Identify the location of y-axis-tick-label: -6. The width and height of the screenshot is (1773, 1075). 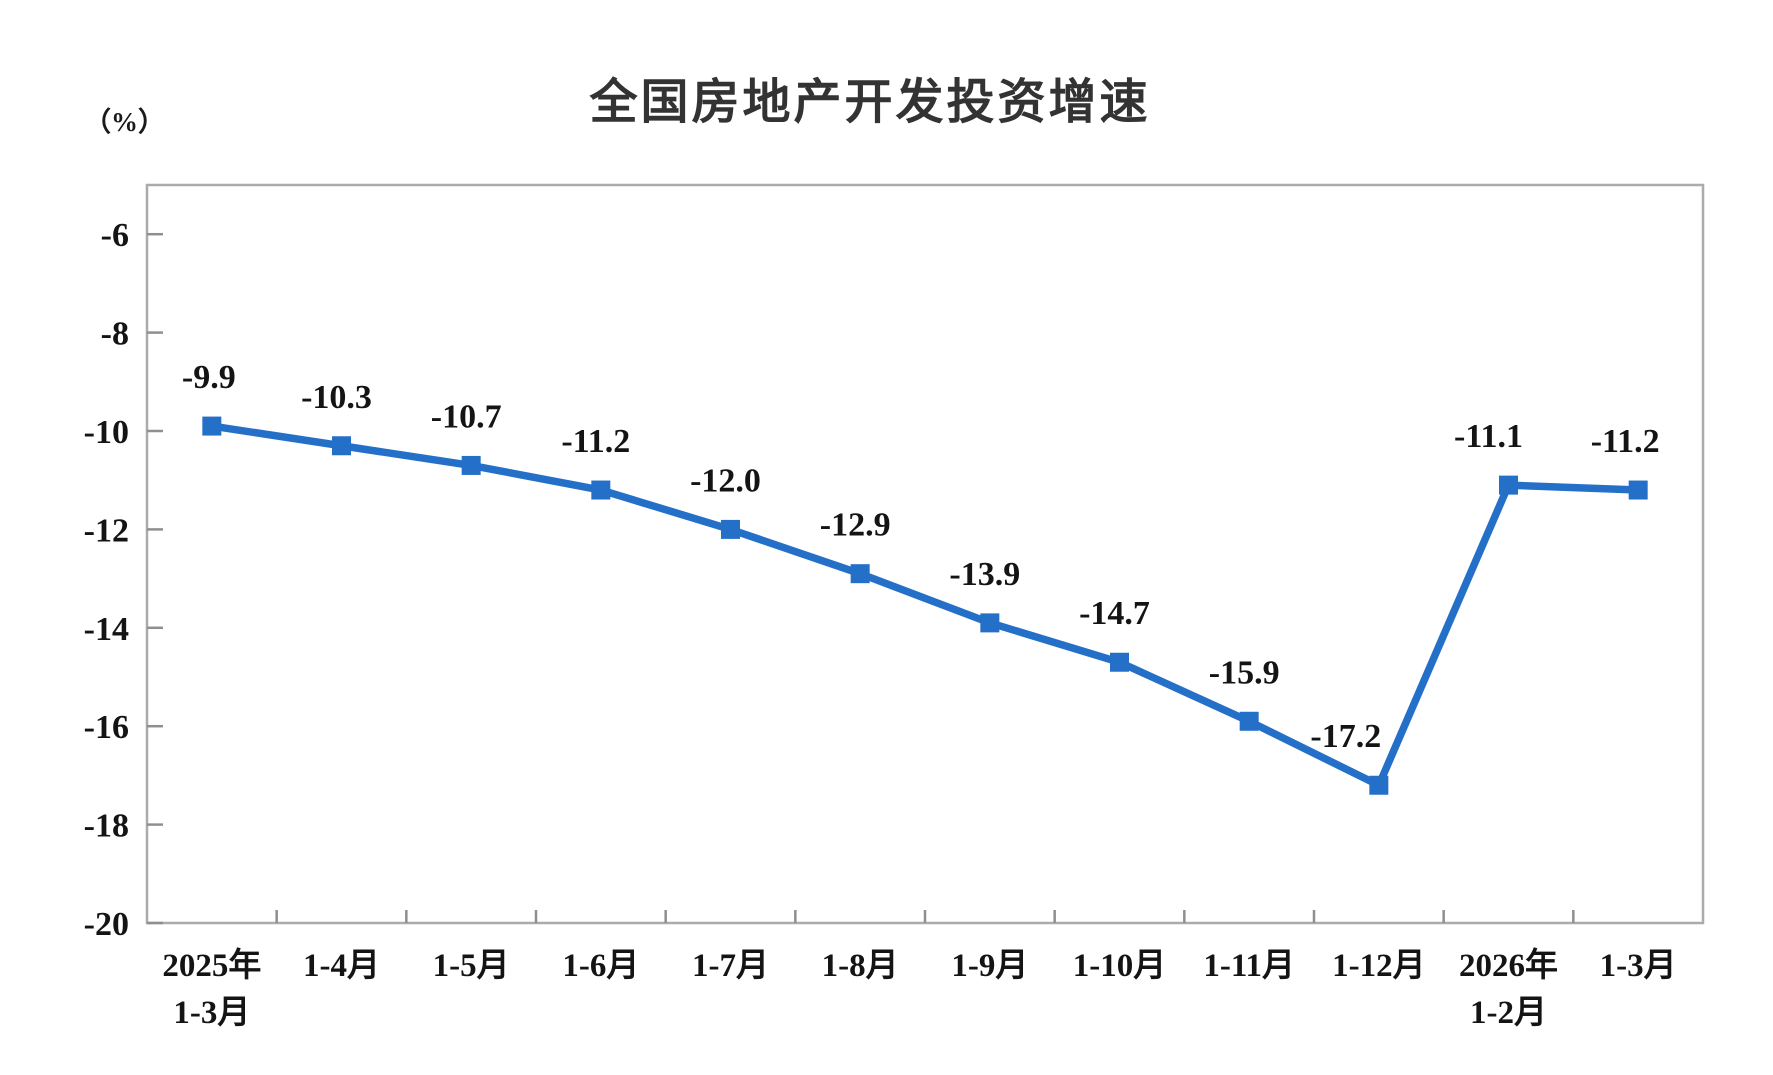
(115, 235).